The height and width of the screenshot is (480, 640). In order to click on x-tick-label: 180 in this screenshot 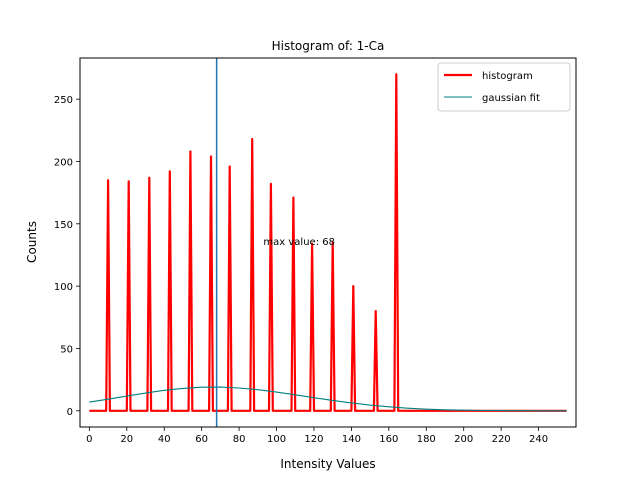, I will do `click(426, 439)`.